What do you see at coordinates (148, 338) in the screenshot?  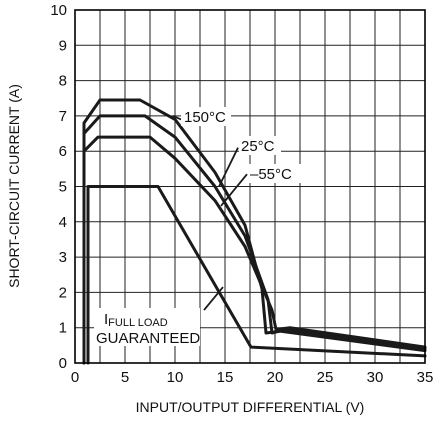 I see `guaranteed-text: GUARANTEED` at bounding box center [148, 338].